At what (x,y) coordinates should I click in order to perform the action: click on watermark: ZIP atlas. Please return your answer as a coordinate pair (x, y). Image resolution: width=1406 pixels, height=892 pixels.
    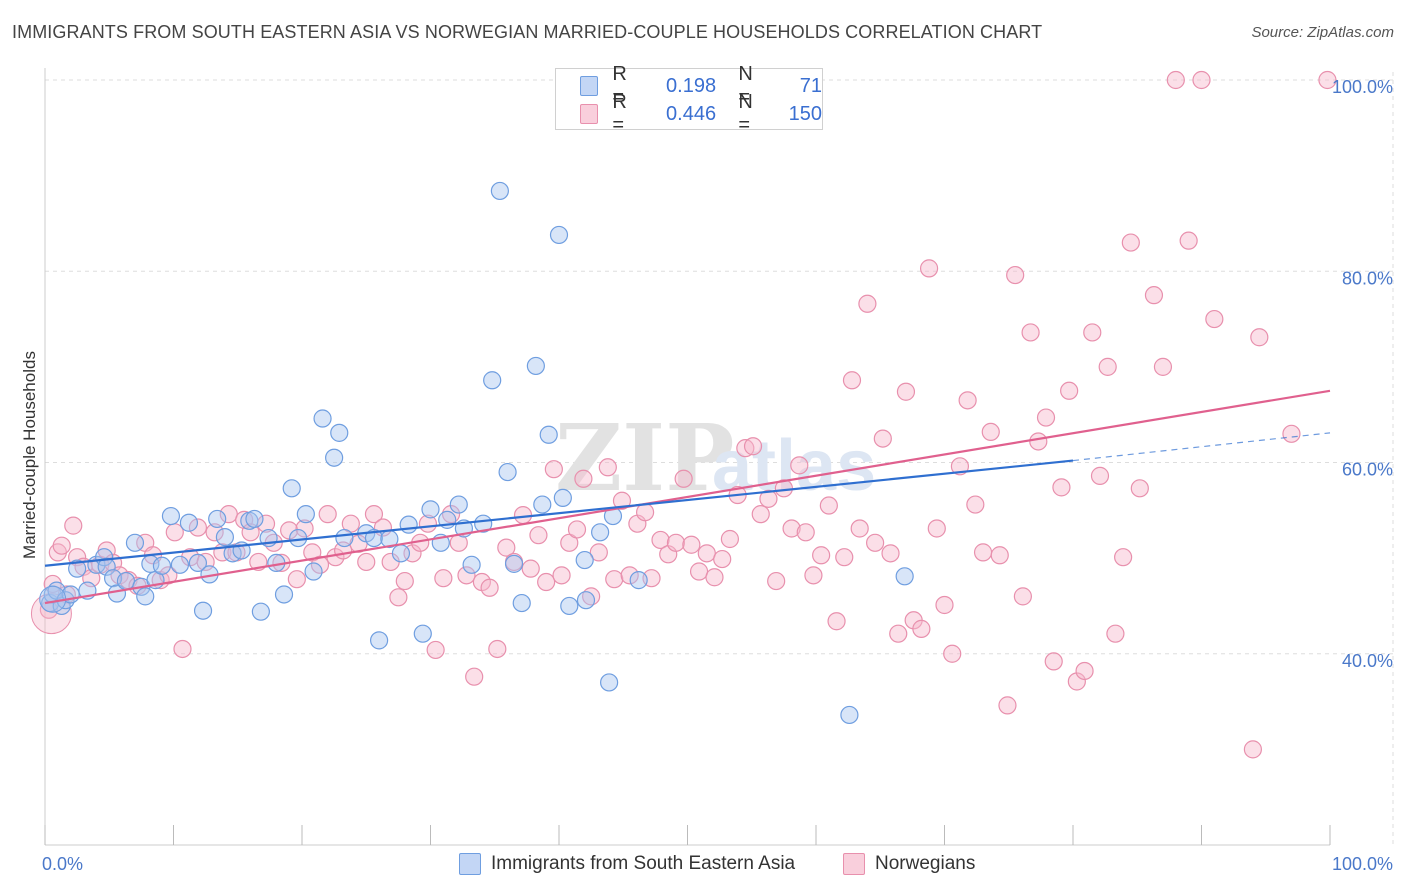
    Looking at the image, I should click on (715, 458).